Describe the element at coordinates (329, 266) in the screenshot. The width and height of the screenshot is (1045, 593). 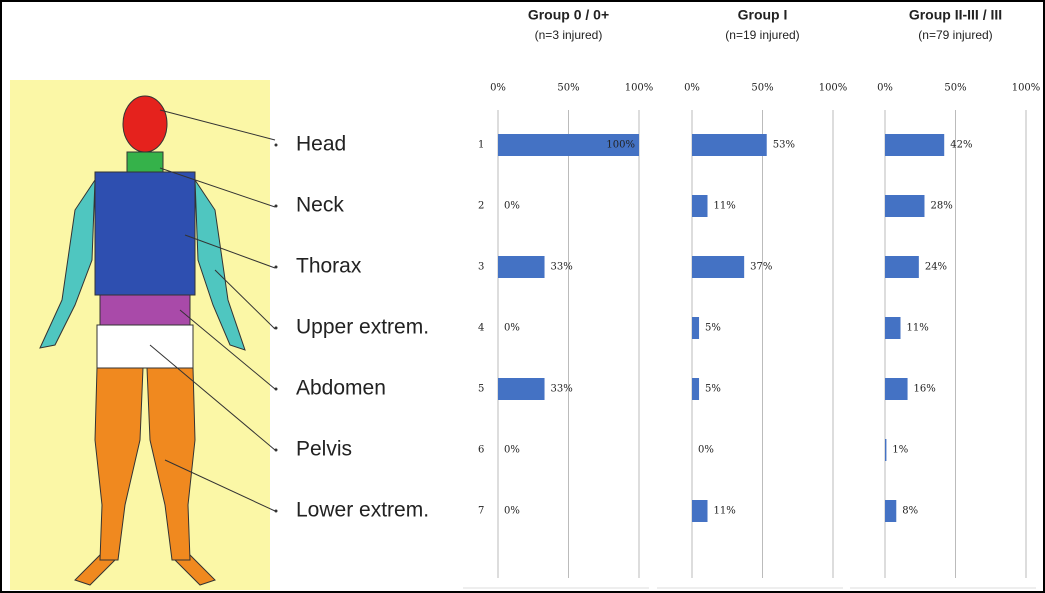
I see `region-label: Thorax` at that location.